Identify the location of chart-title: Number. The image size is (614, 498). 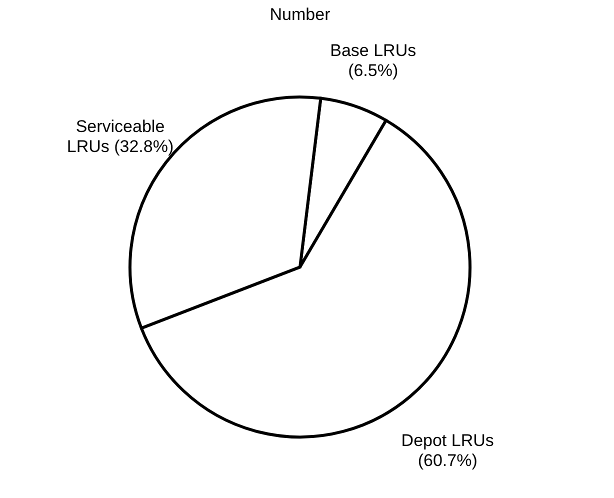
(300, 14).